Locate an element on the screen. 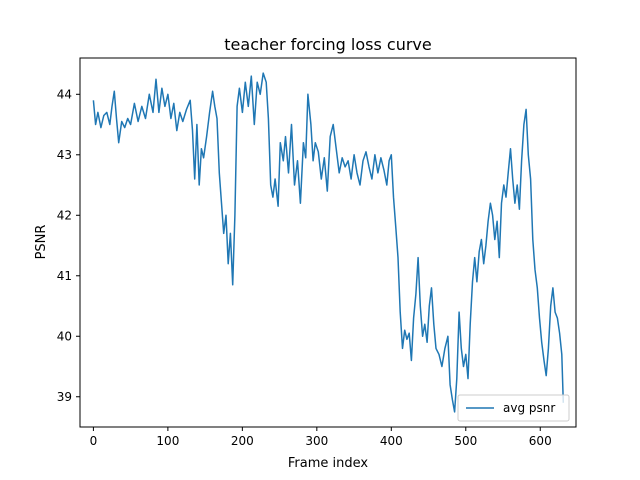  legend-box is located at coordinates (513, 408).